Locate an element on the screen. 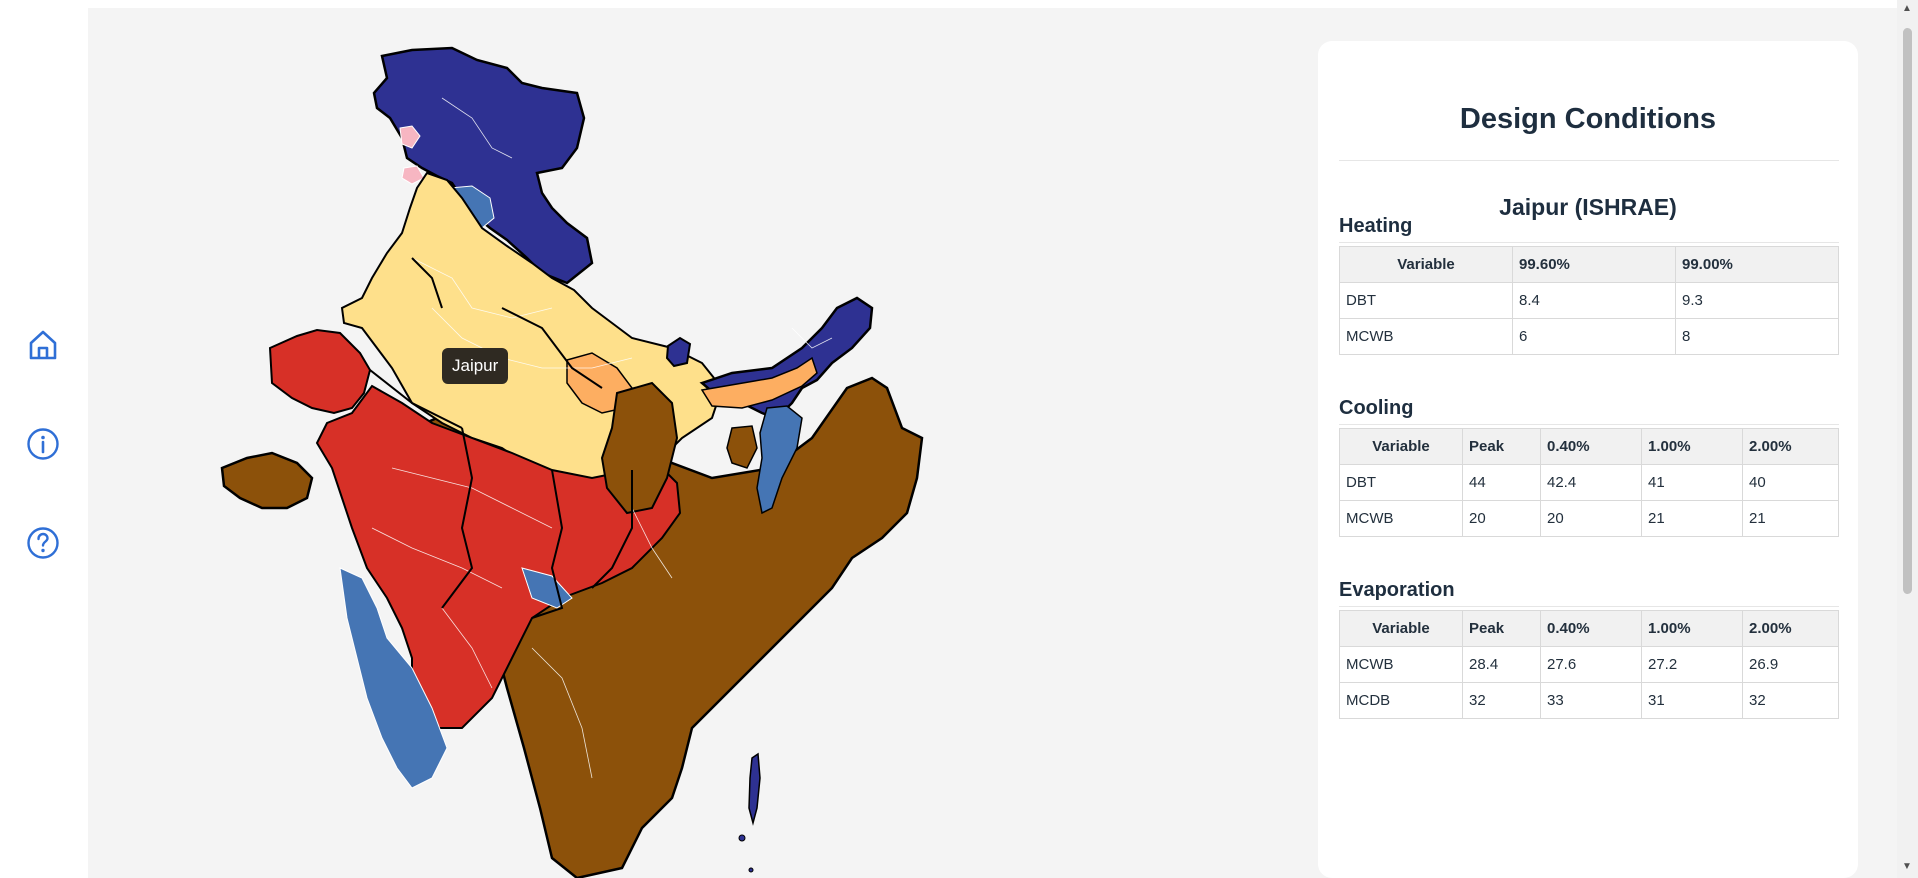  title-divider is located at coordinates (1589, 160).